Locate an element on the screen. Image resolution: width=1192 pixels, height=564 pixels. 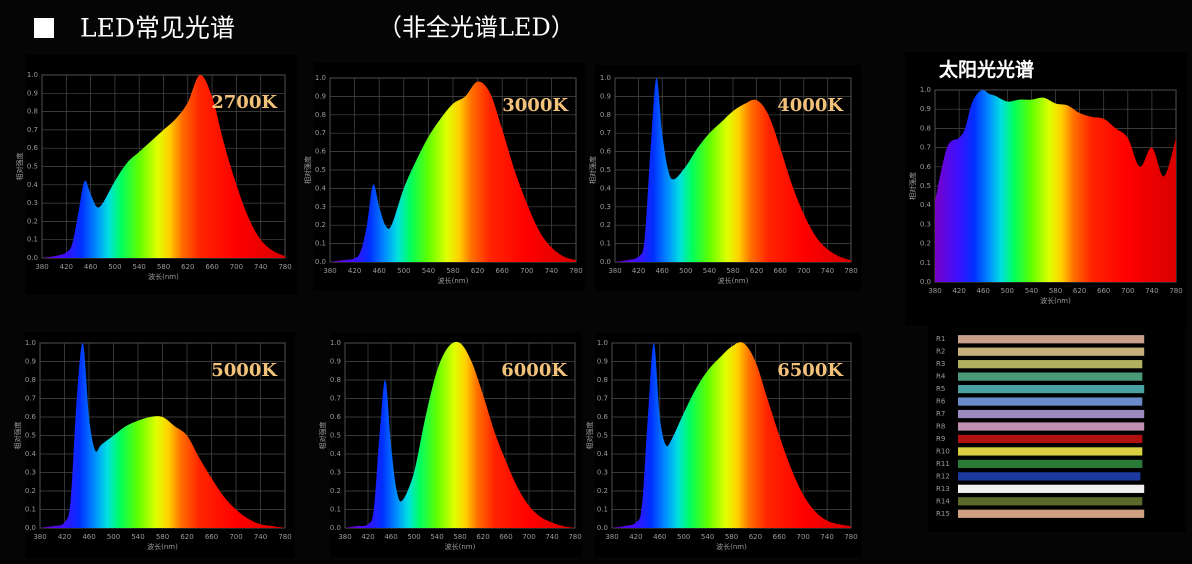
chart-title: 4000K is located at coordinates (810, 105).